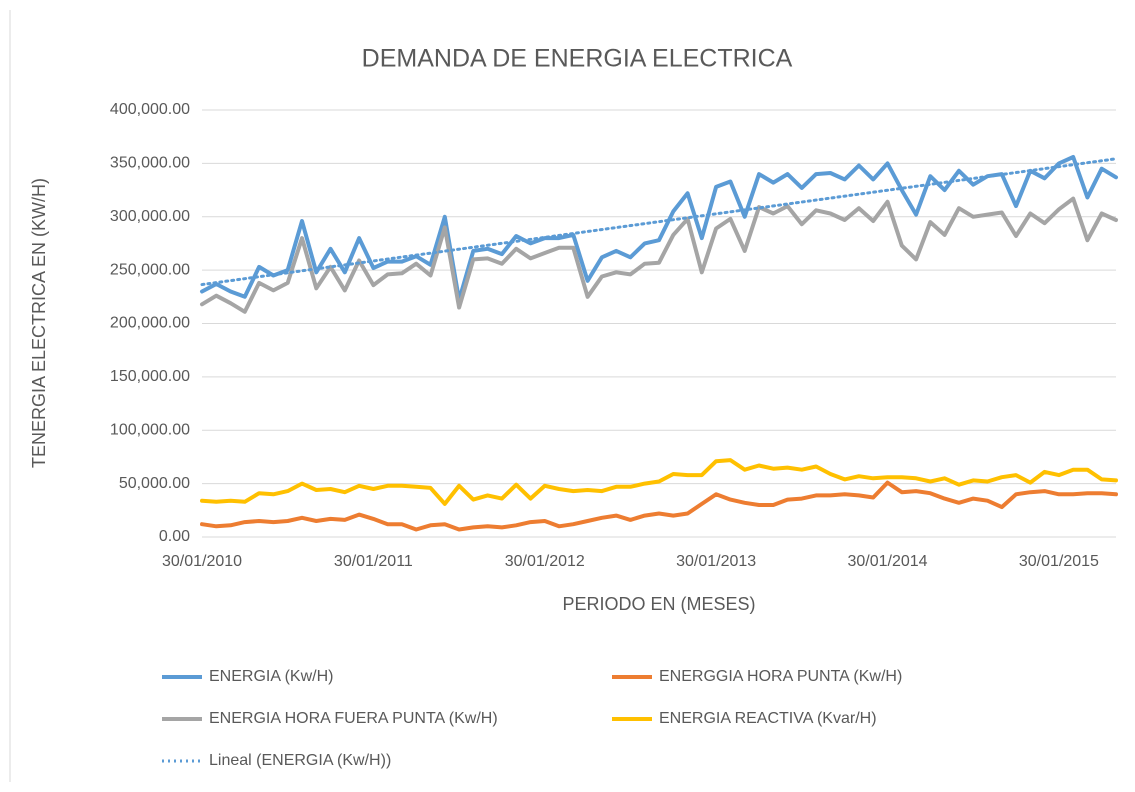  I want to click on y-tick-label: 0.00, so click(174, 536).